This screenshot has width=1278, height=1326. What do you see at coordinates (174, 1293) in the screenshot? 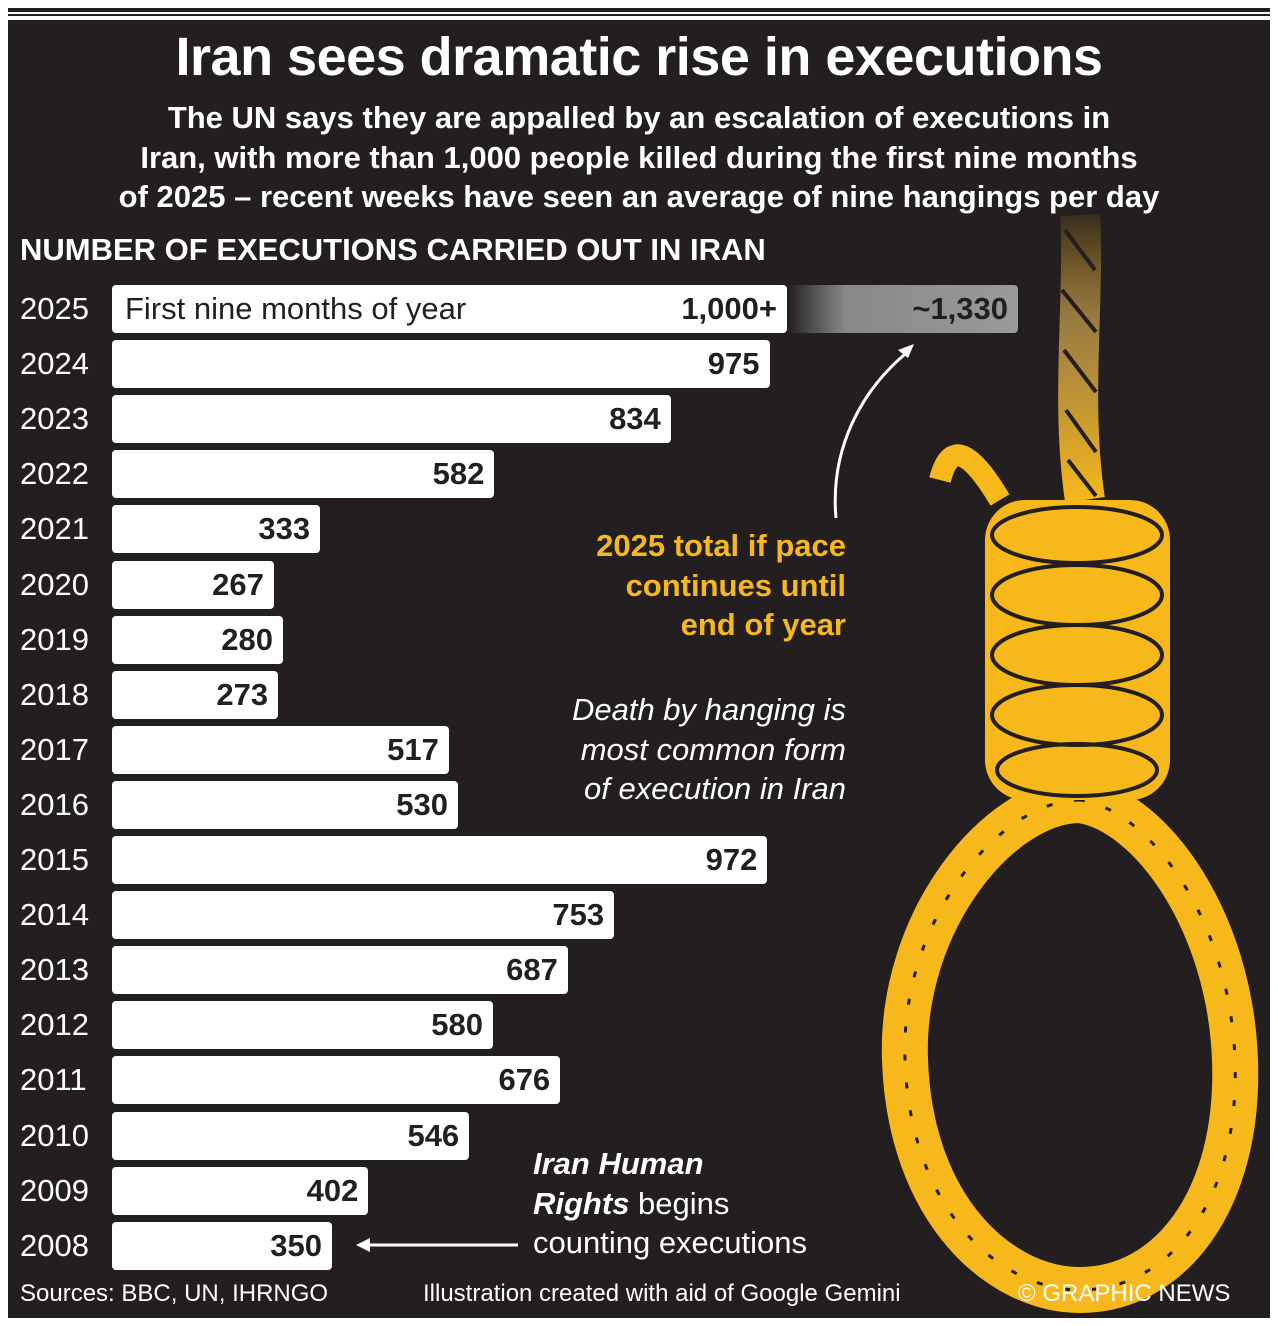
I see `sources: Sources: BBC, UN, IHRNGO` at bounding box center [174, 1293].